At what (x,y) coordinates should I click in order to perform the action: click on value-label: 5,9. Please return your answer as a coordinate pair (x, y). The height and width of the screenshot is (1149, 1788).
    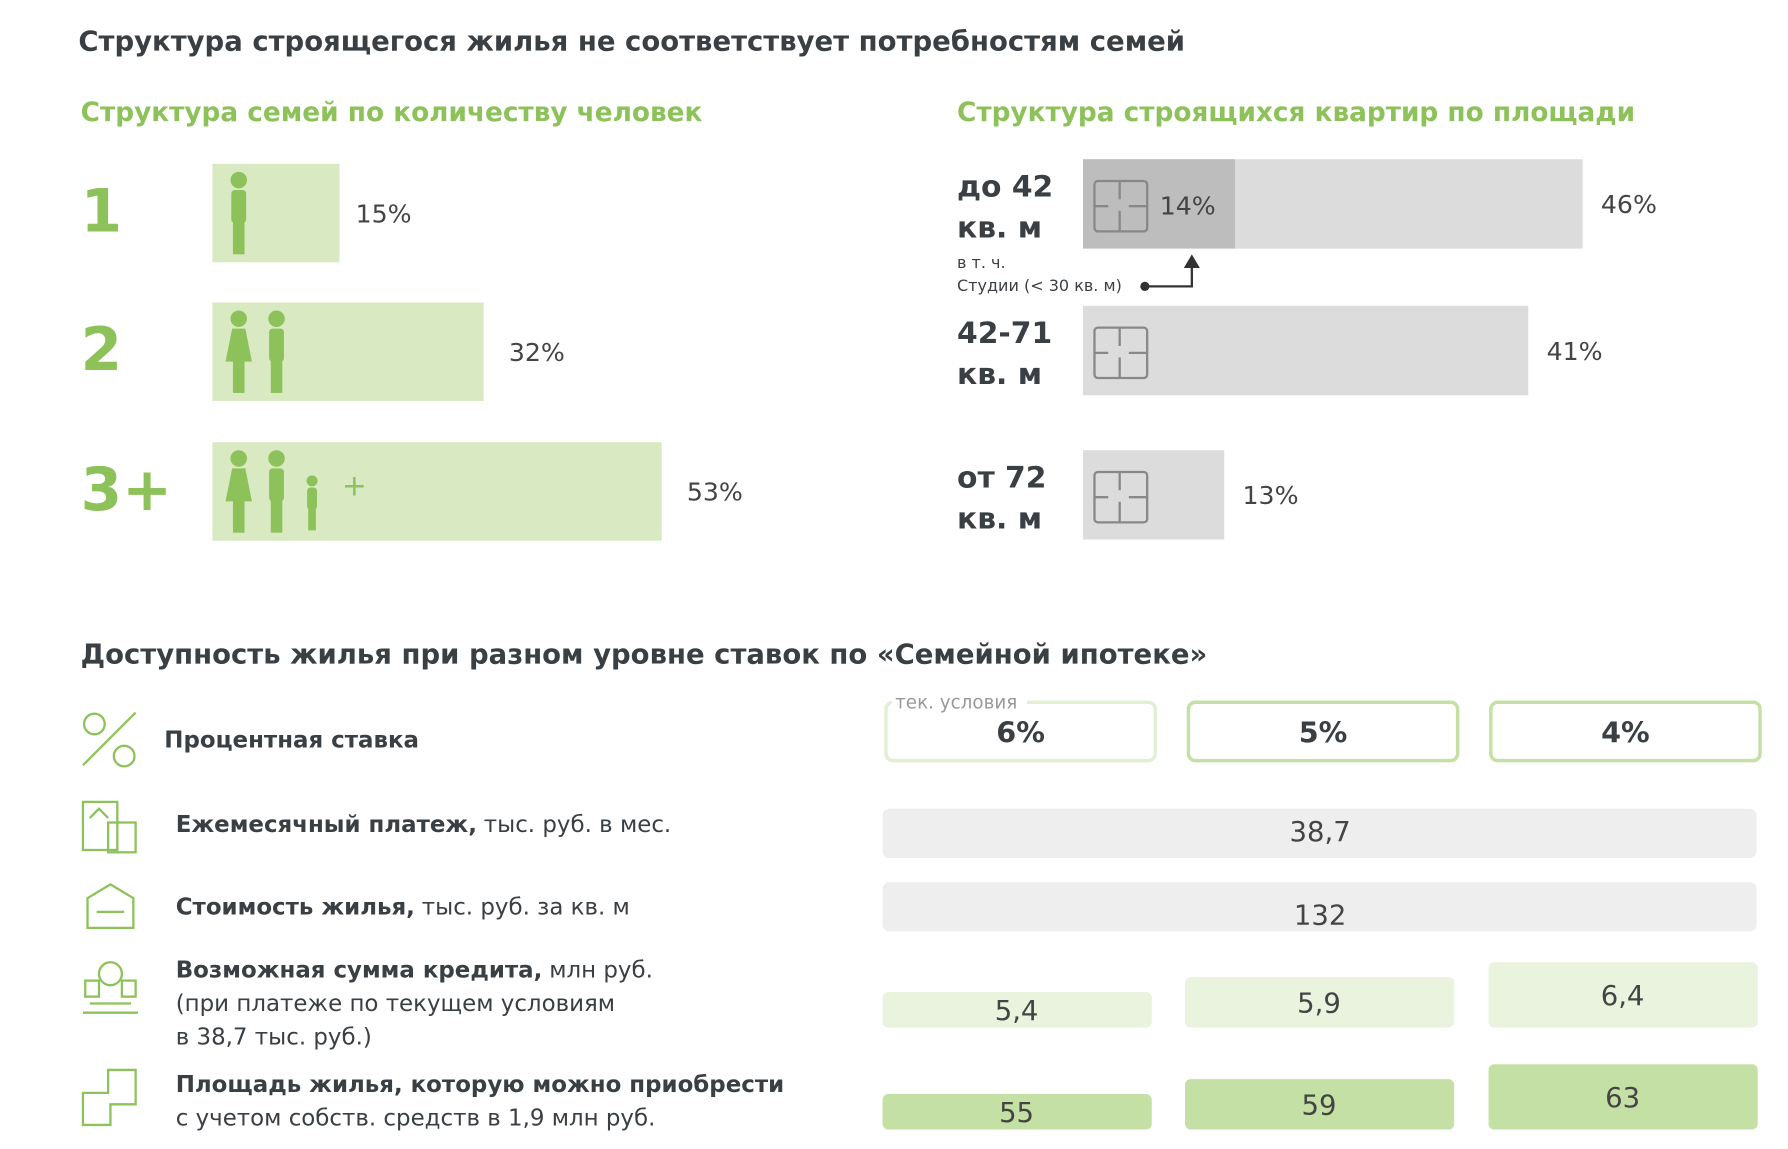
    Looking at the image, I should click on (1319, 1004).